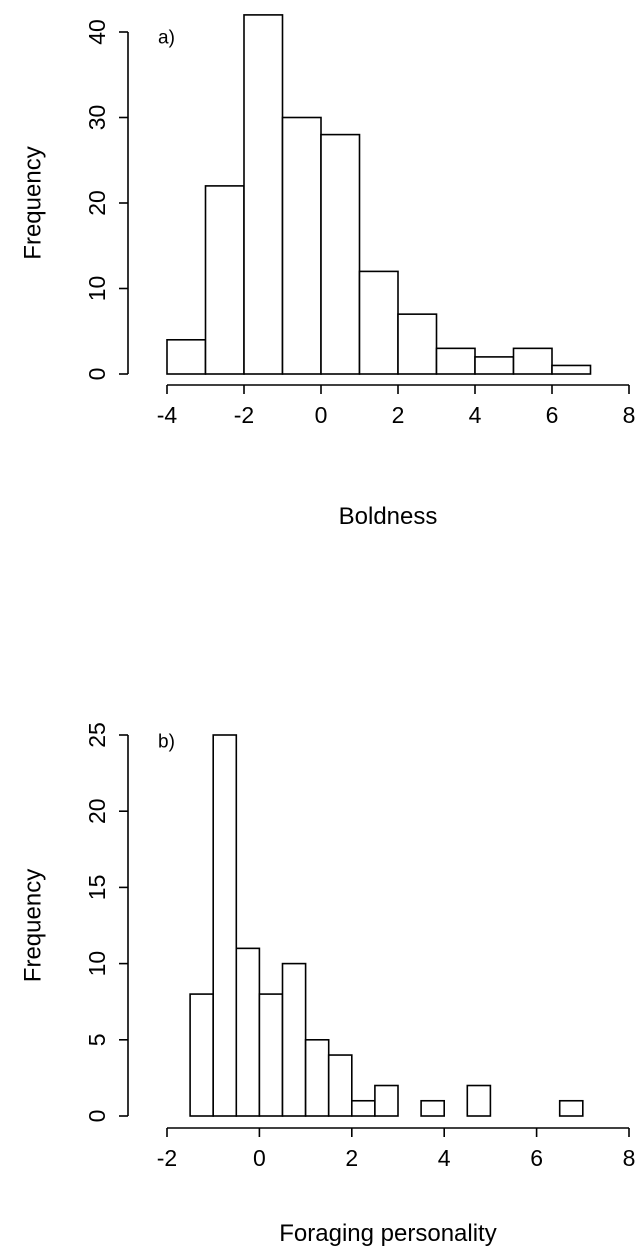 The width and height of the screenshot is (638, 1257). Describe the element at coordinates (387, 1233) in the screenshot. I see `x-axis-label: Foraging personality` at that location.